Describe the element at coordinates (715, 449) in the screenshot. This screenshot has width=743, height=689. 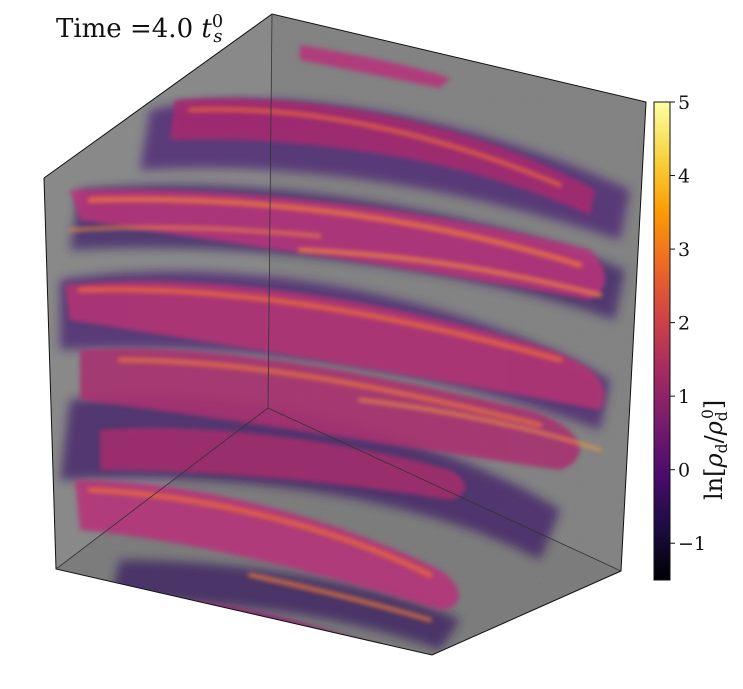
I see `colorbar-label: ln[ρd/ρd0]` at that location.